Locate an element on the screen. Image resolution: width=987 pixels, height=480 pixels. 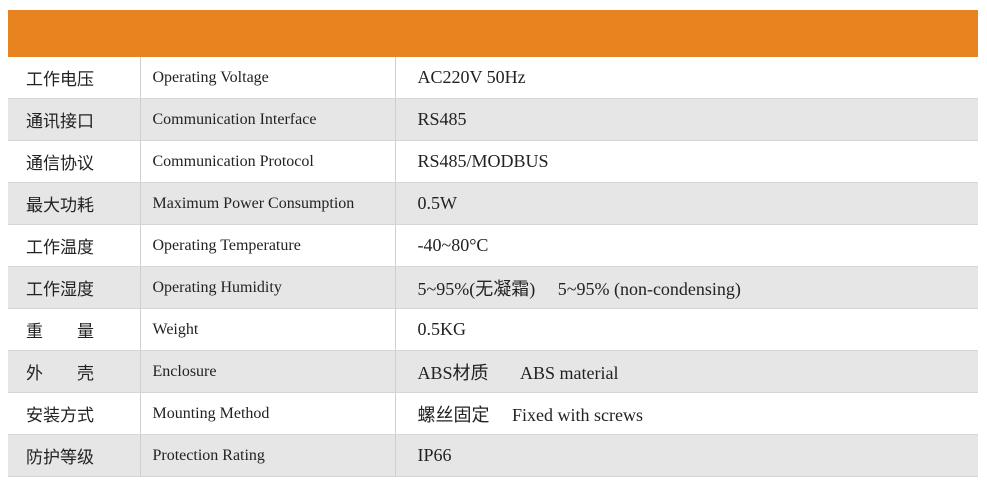
param-name-cn: 安装方式 is located at coordinates (74, 413).